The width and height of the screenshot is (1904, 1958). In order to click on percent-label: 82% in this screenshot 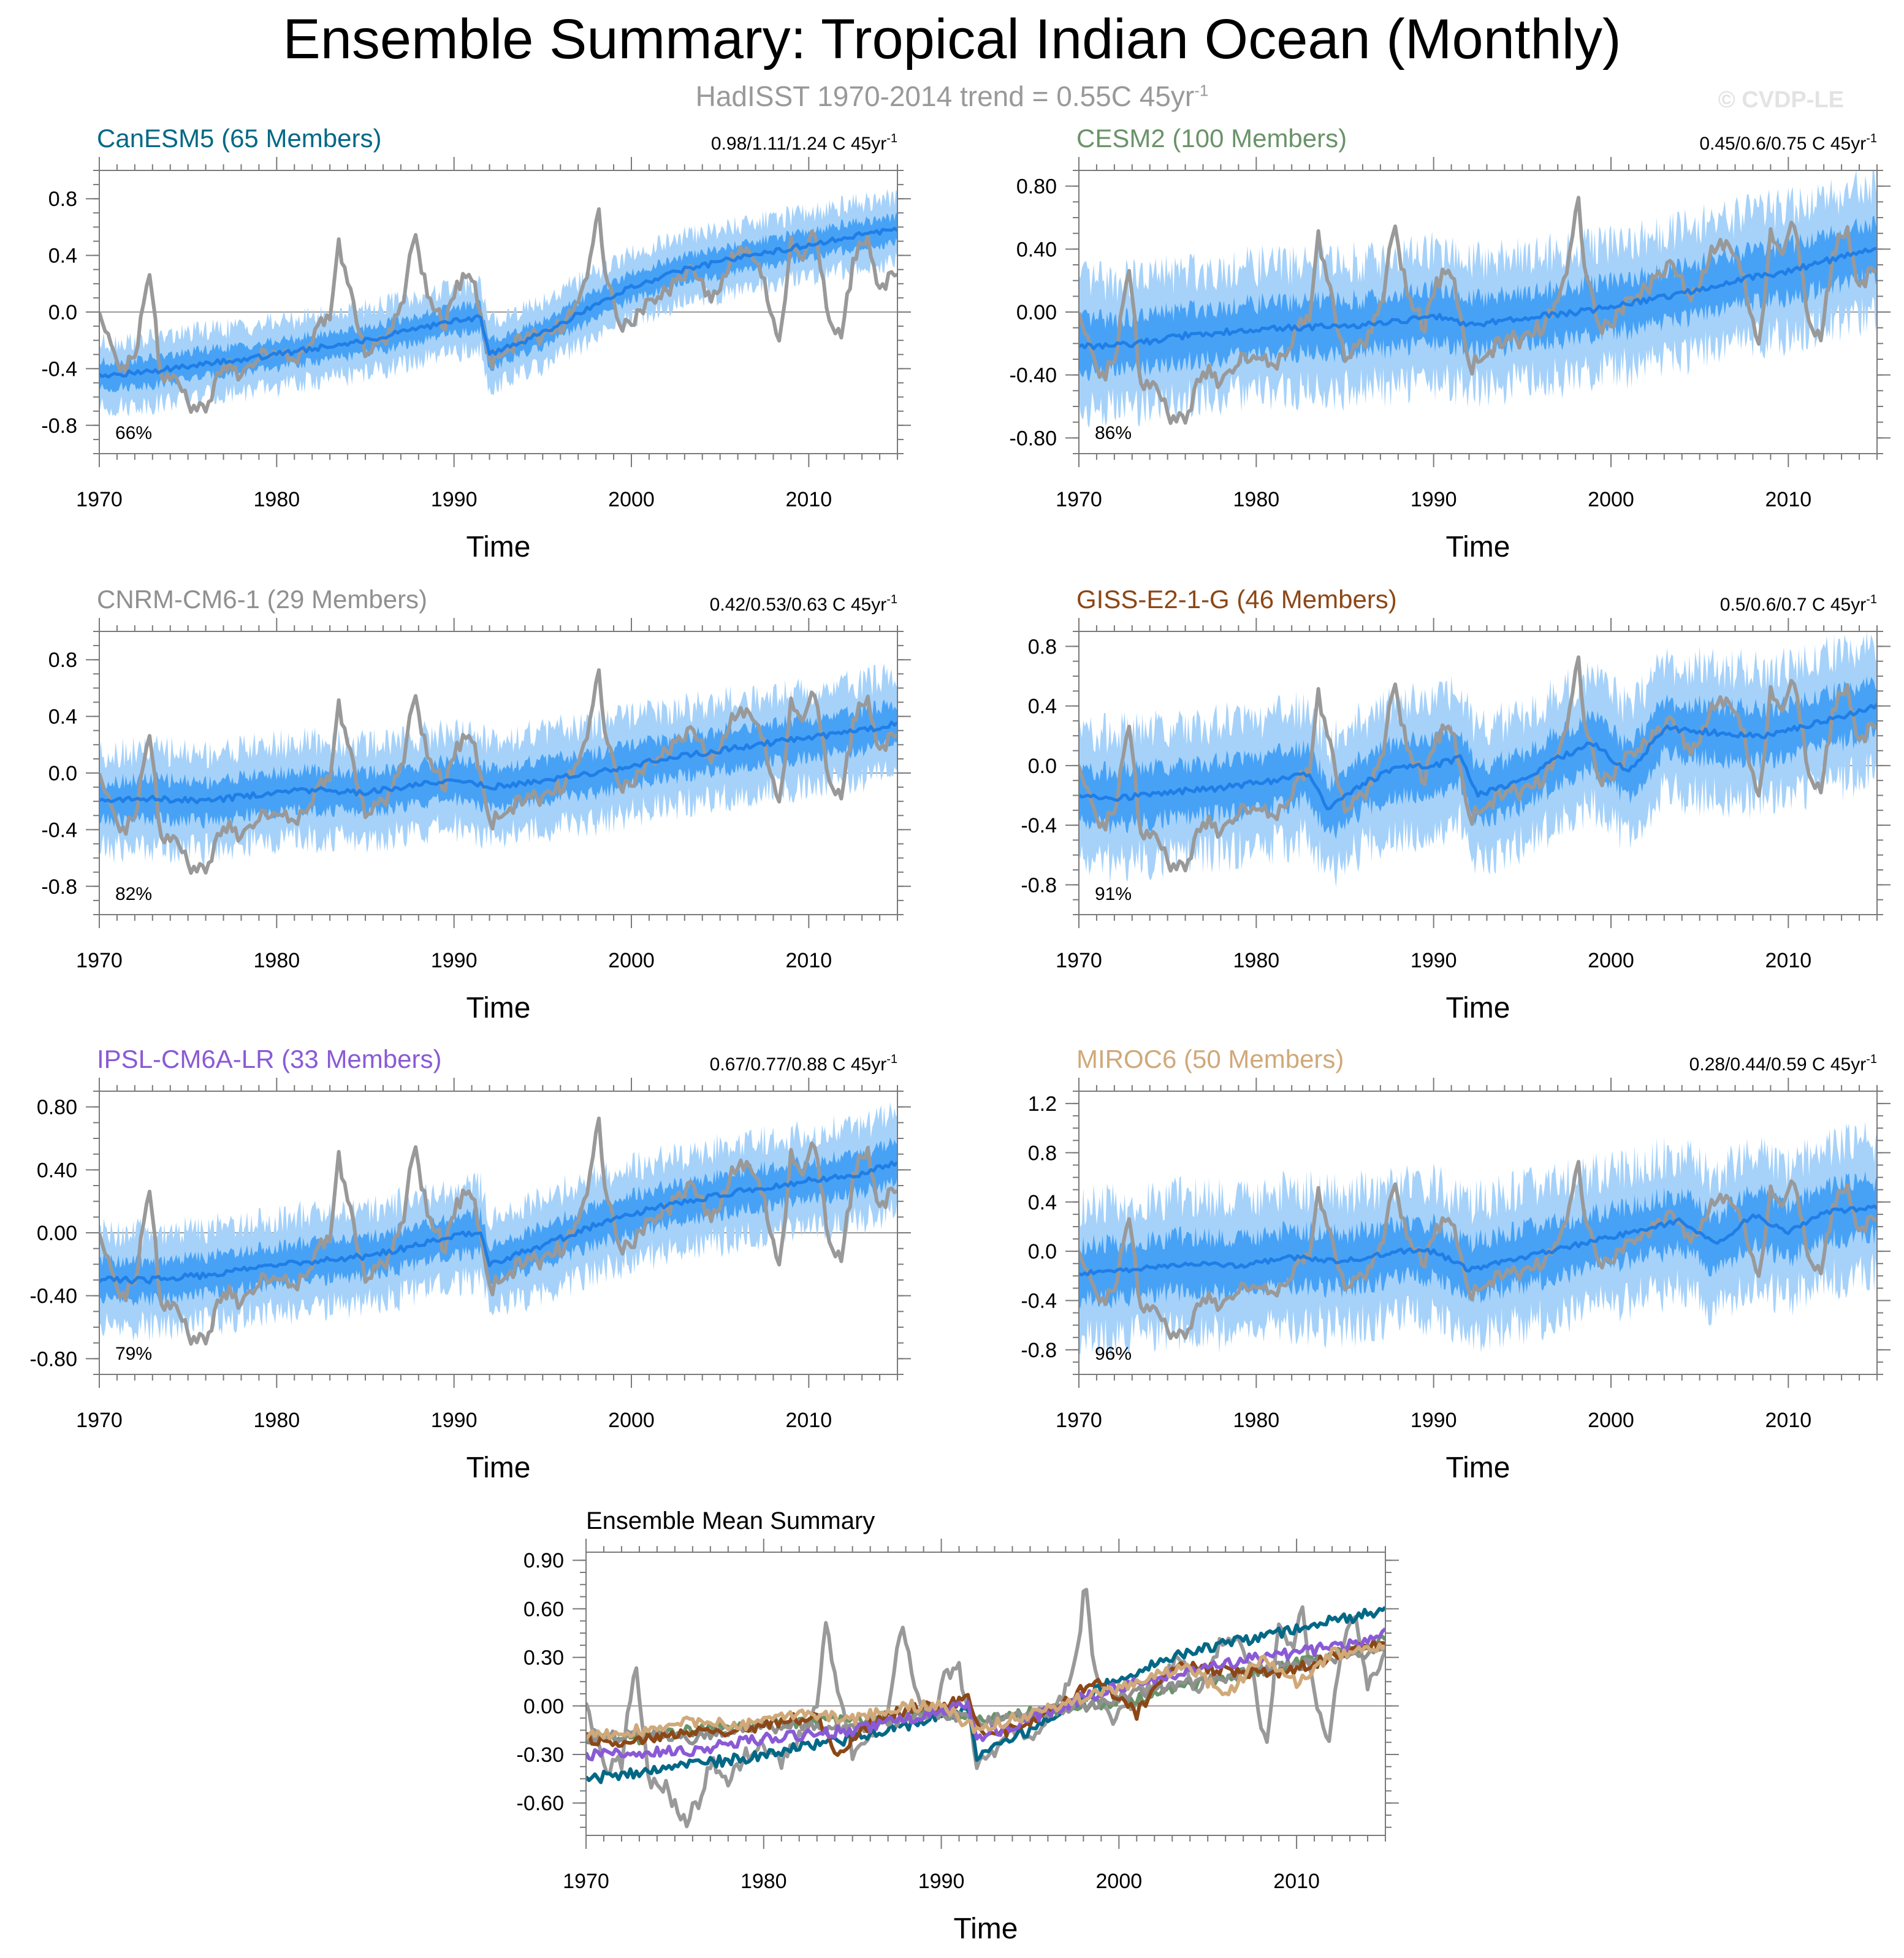, I will do `click(133, 894)`.